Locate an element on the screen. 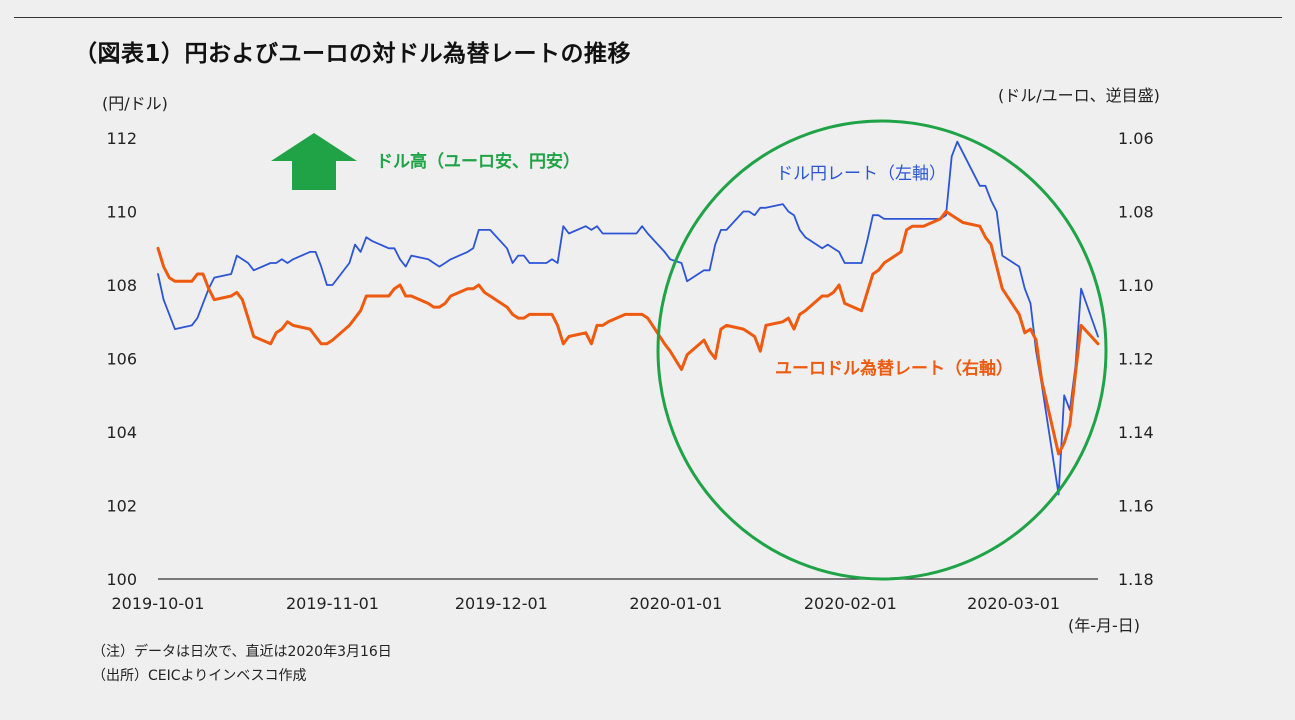  dollar-strong-label: ドル高（ユーロ安、円安） is located at coordinates (478, 161).